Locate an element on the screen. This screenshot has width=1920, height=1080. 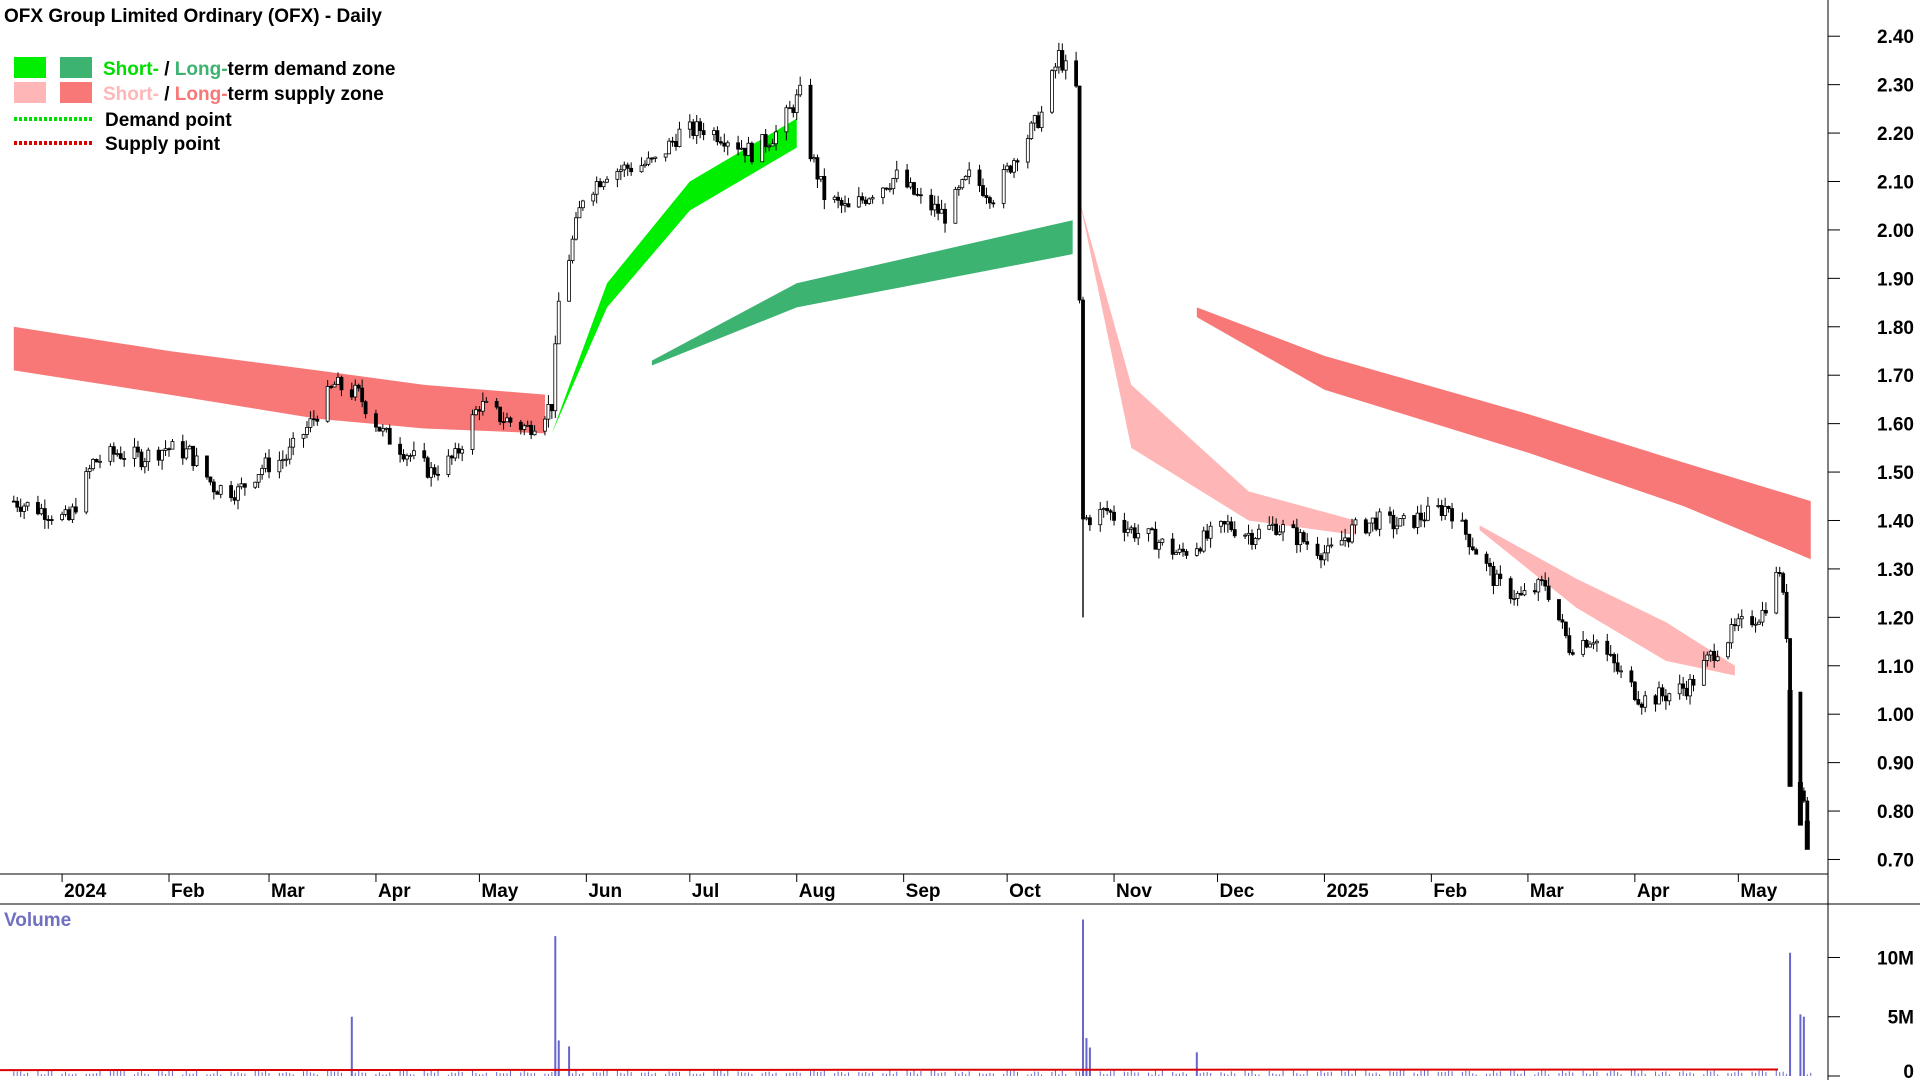
y-tick-label: 1.50 is located at coordinates (1895, 473).